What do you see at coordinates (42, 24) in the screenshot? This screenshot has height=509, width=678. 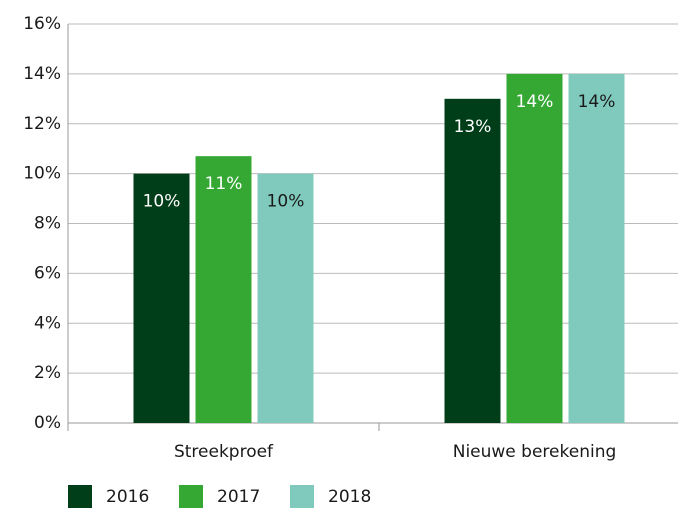 I see `y-tick-label: 16%` at bounding box center [42, 24].